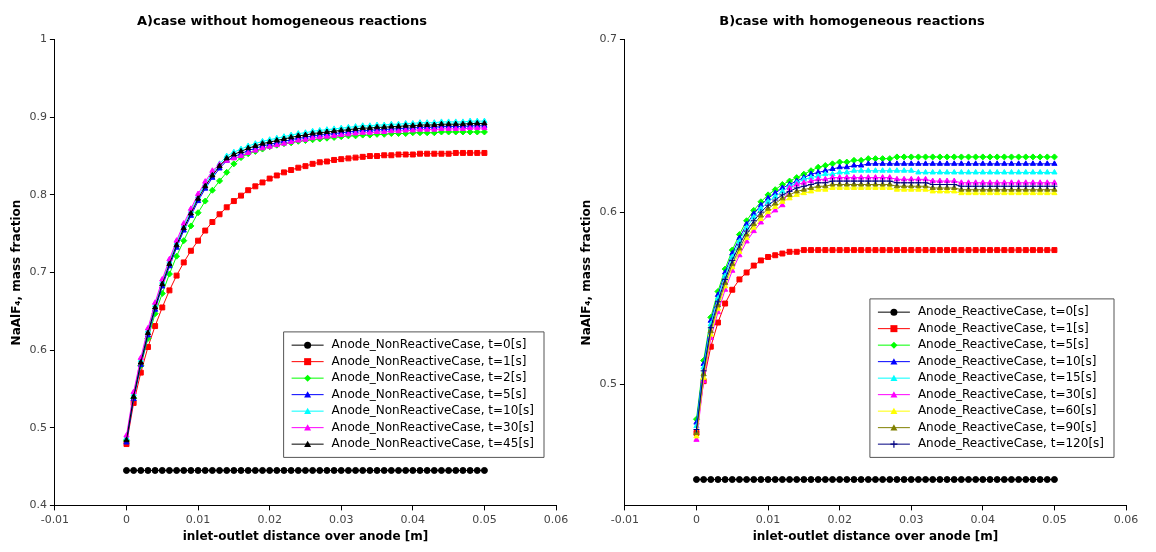 This screenshot has width=1156, height=552. Describe the element at coordinates (1007, 377) in the screenshot. I see `legend-label: Anode_ReactiveCase, t=15[s]` at that location.